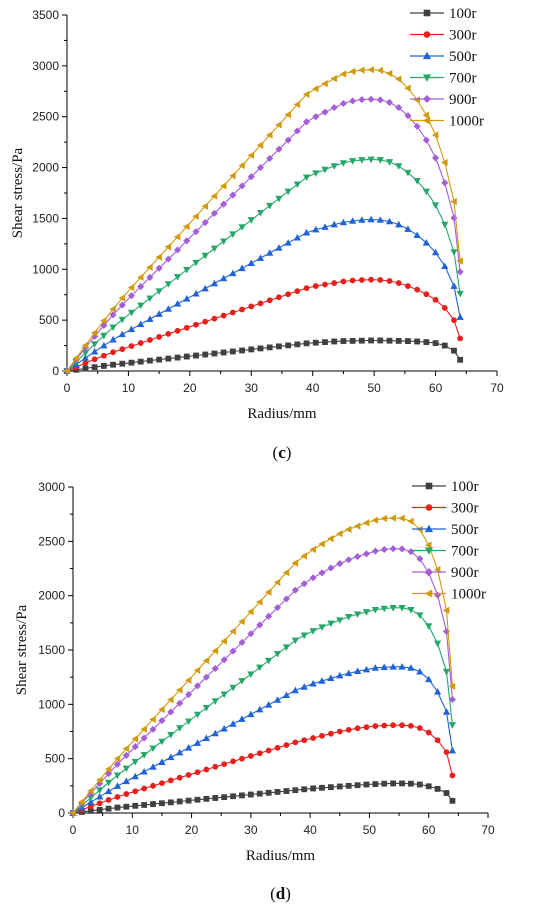 This screenshot has height=905, width=550. Describe the element at coordinates (251, 830) in the screenshot. I see `x-tick-label: 30` at that location.